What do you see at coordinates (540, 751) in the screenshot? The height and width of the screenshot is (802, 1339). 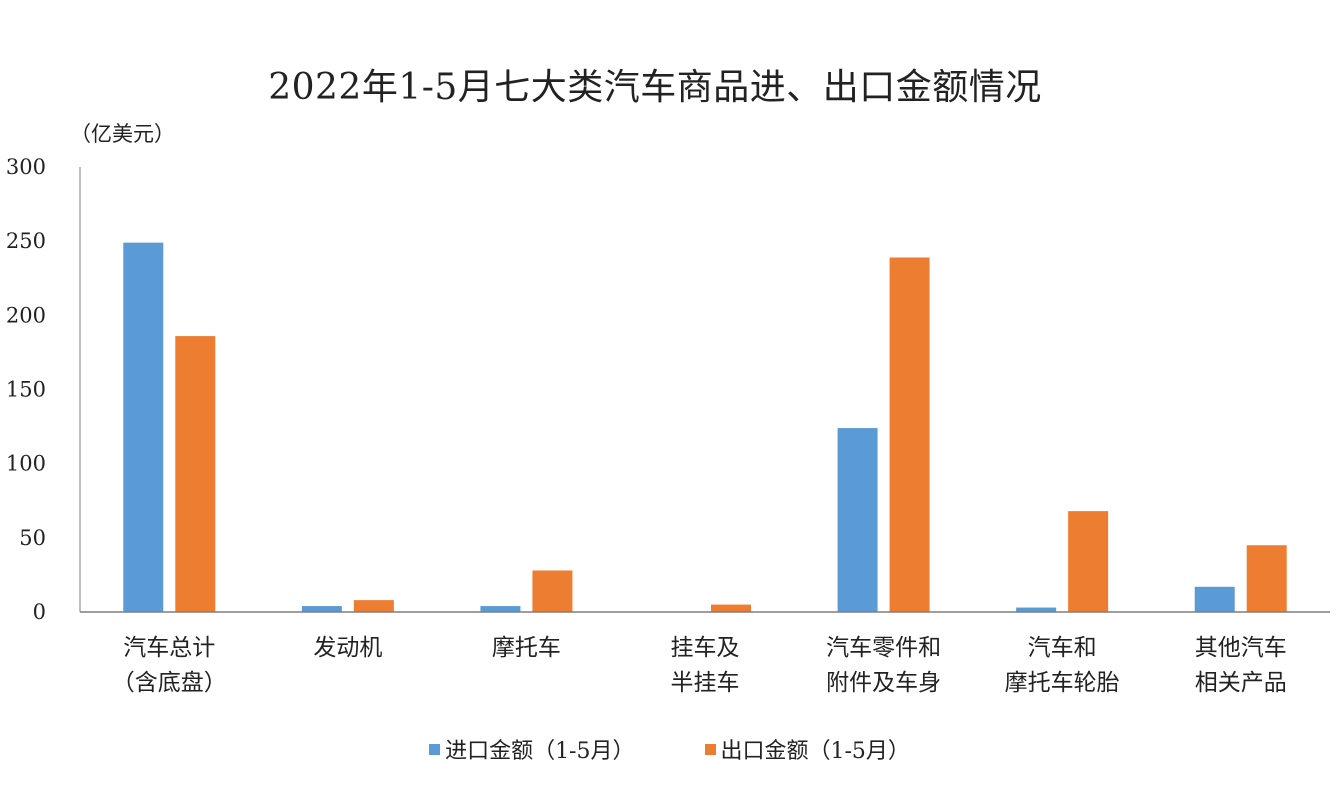 I see `legend-label-import: 进口金额（1-5月）` at bounding box center [540, 751].